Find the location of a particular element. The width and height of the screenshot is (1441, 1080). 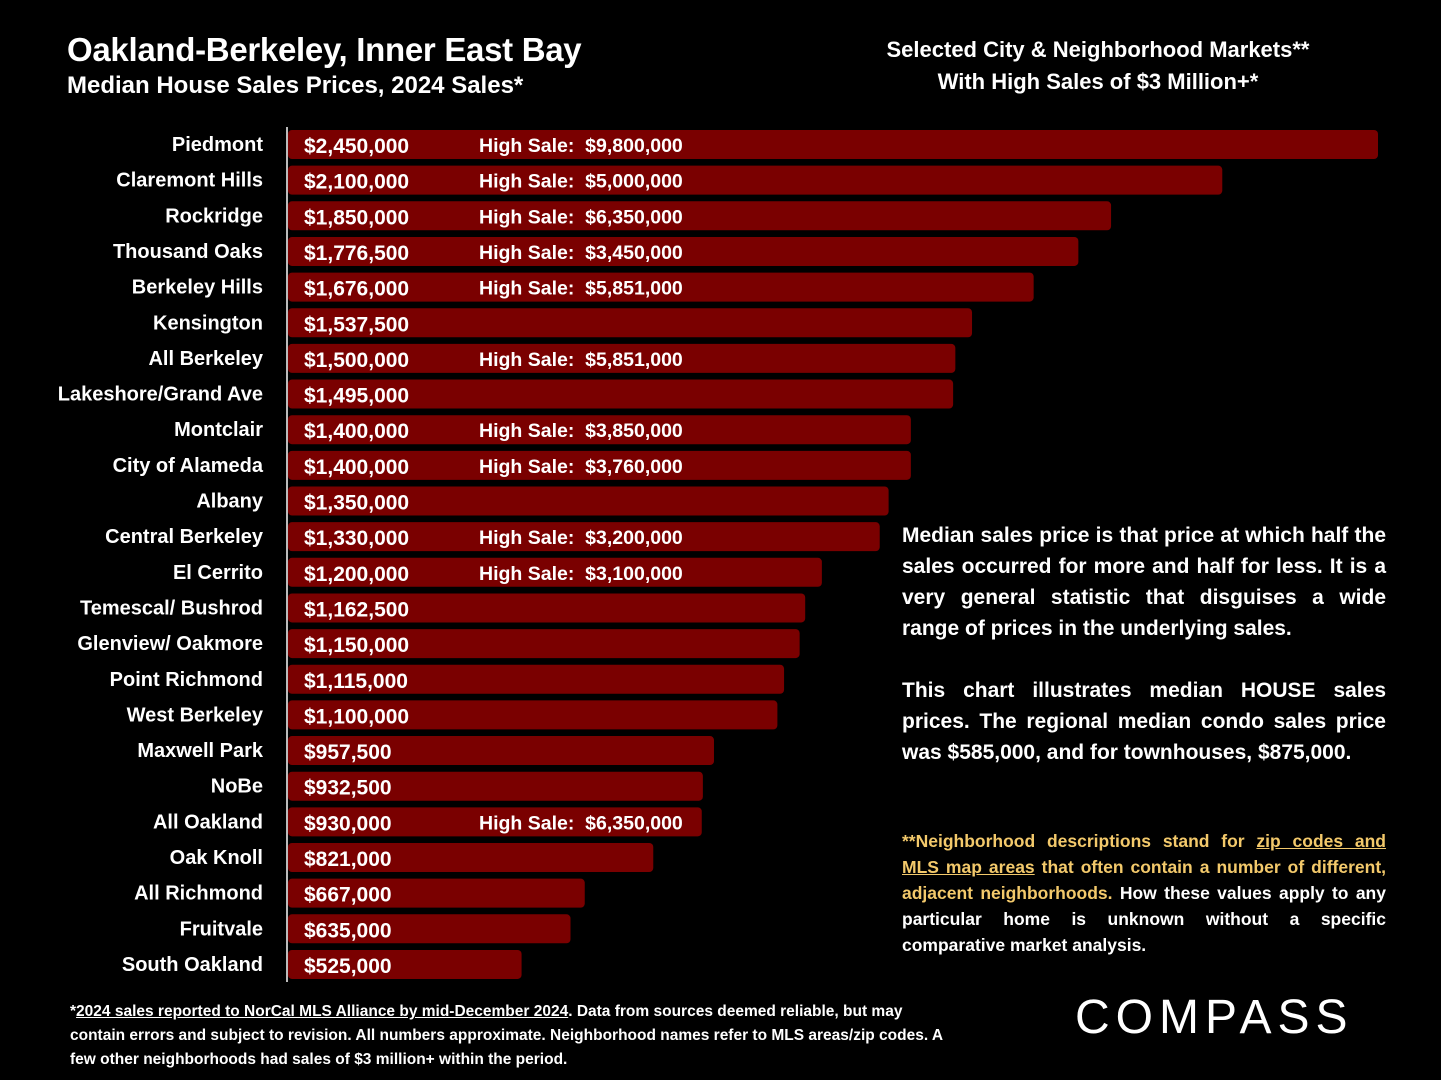

category-label: All Berkeley is located at coordinates (205, 359).